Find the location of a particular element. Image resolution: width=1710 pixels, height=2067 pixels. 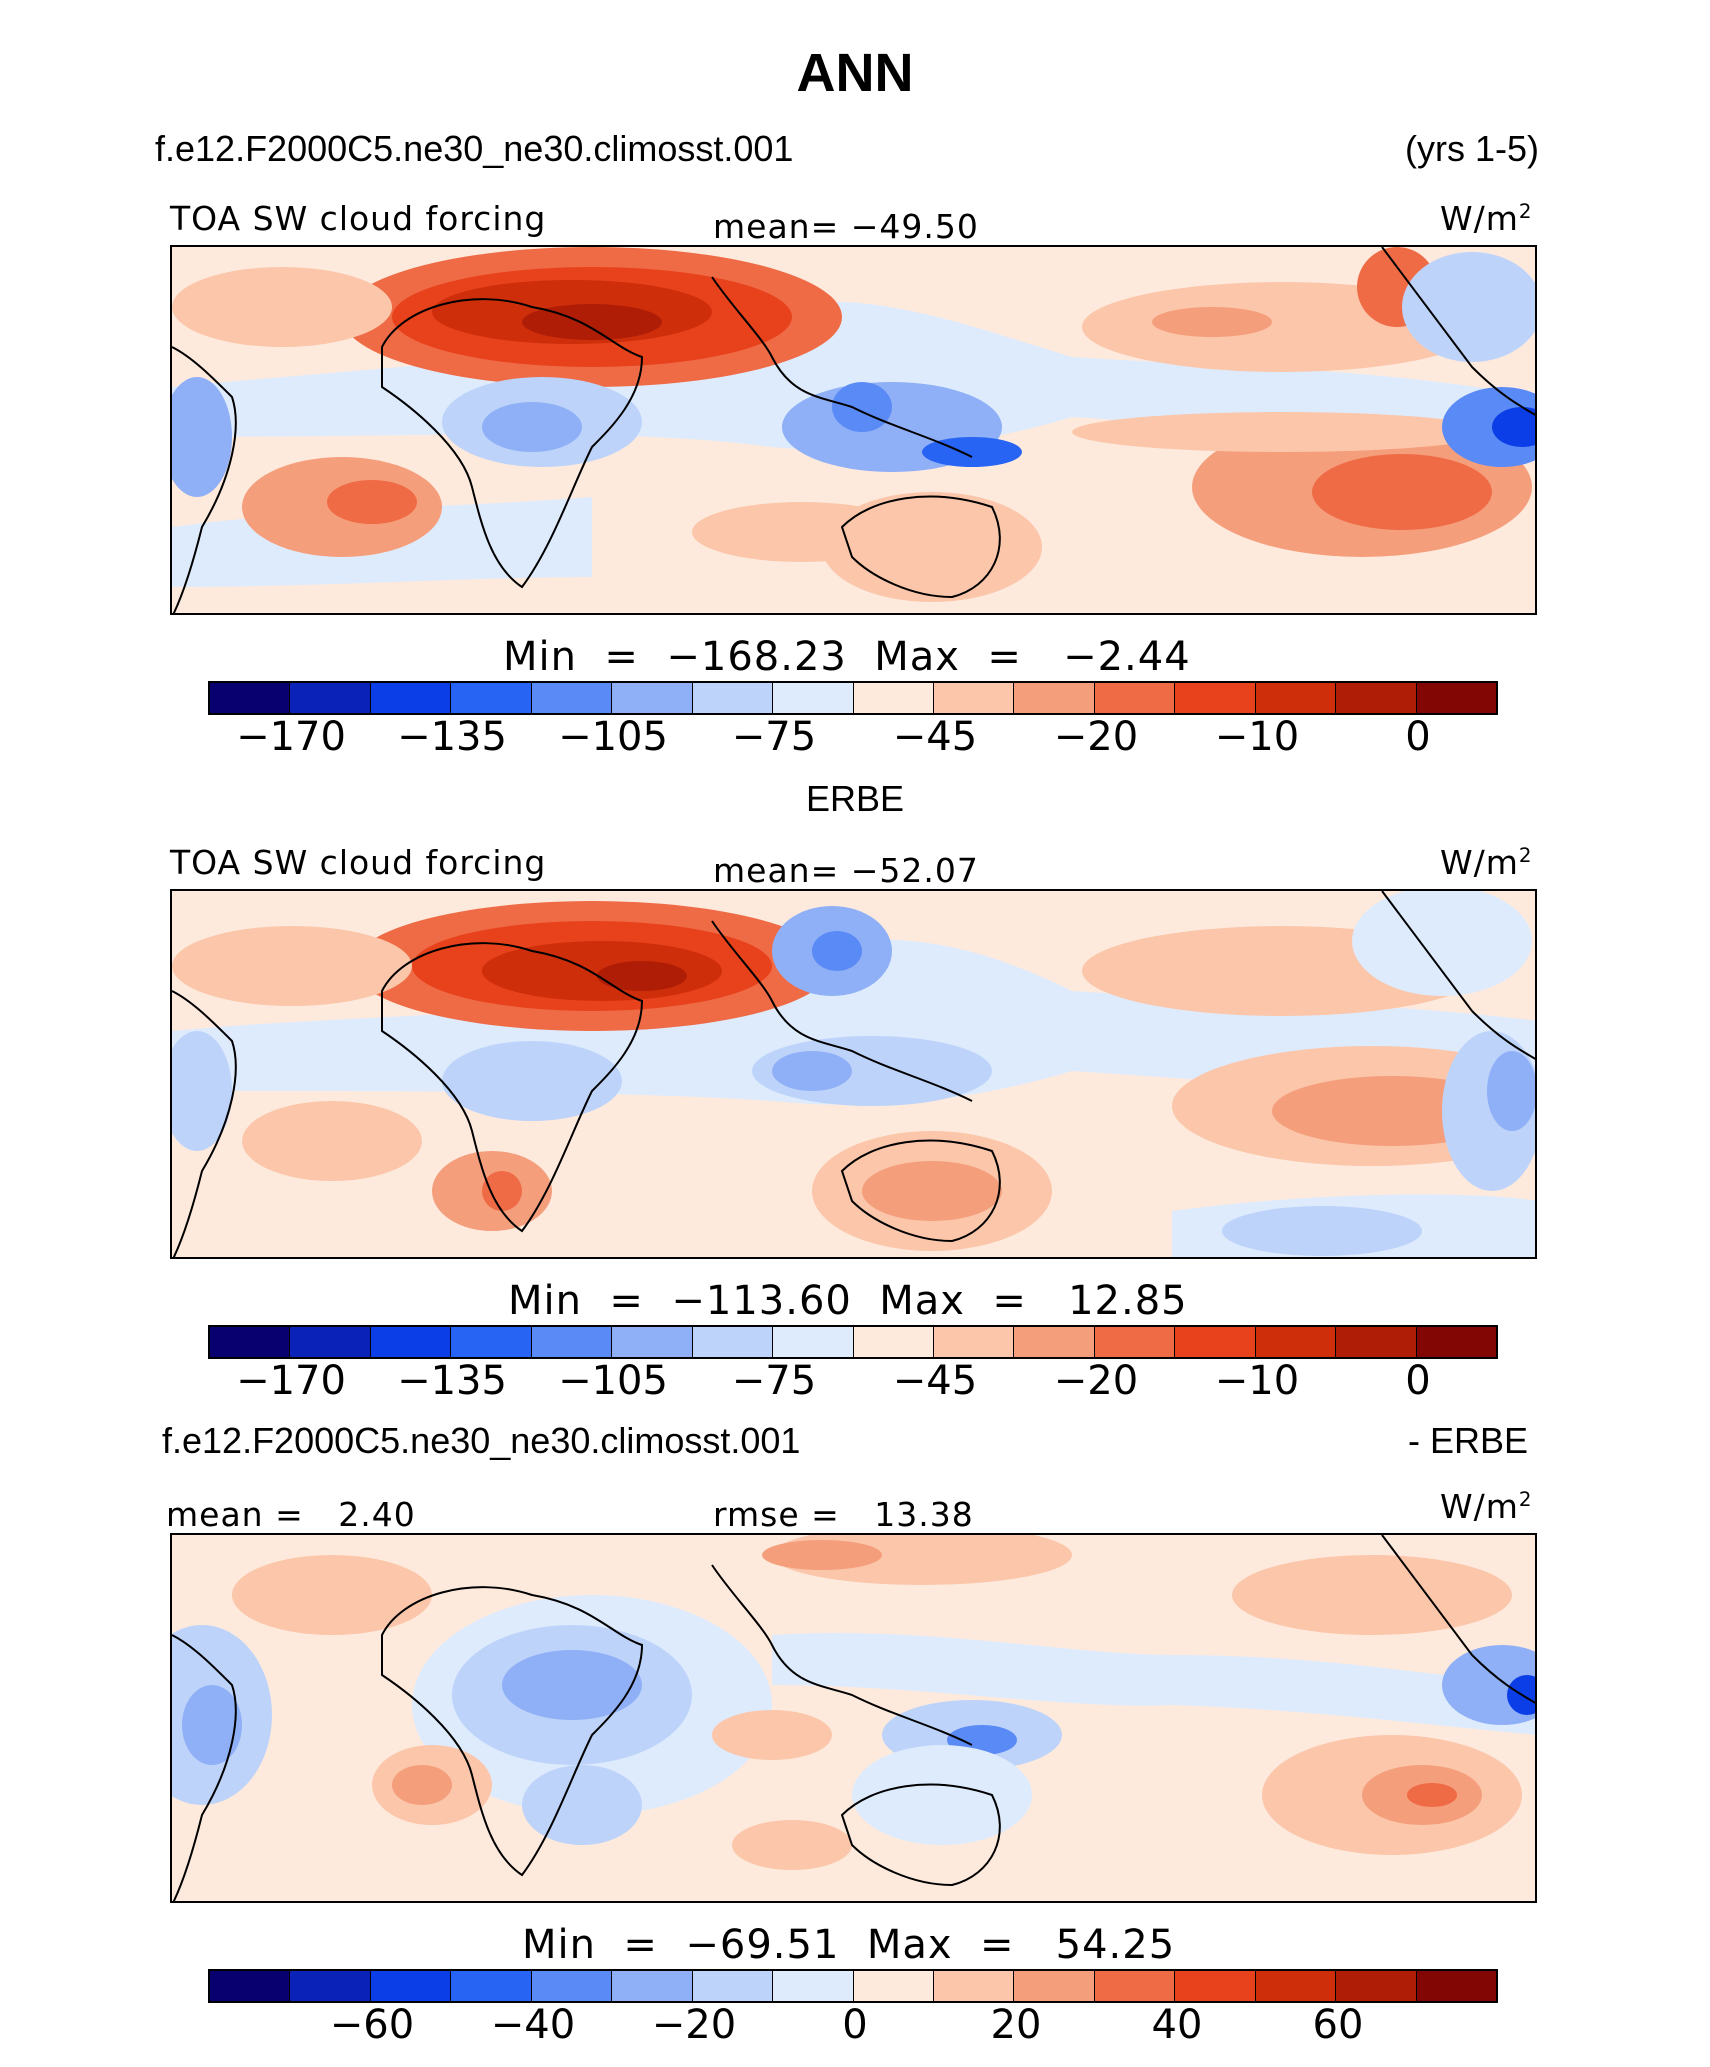

panel3-minus-case: - ERBE is located at coordinates (1468, 1440).